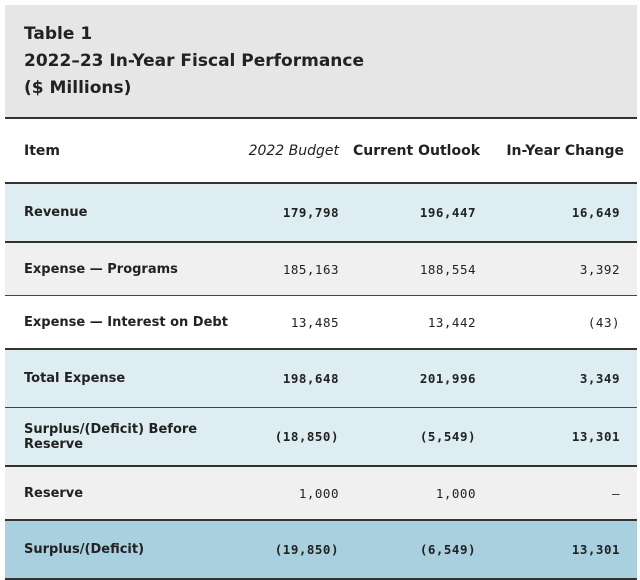 This screenshot has width=640, height=580. I want to click on change-value: 16,649, so click(565, 213).